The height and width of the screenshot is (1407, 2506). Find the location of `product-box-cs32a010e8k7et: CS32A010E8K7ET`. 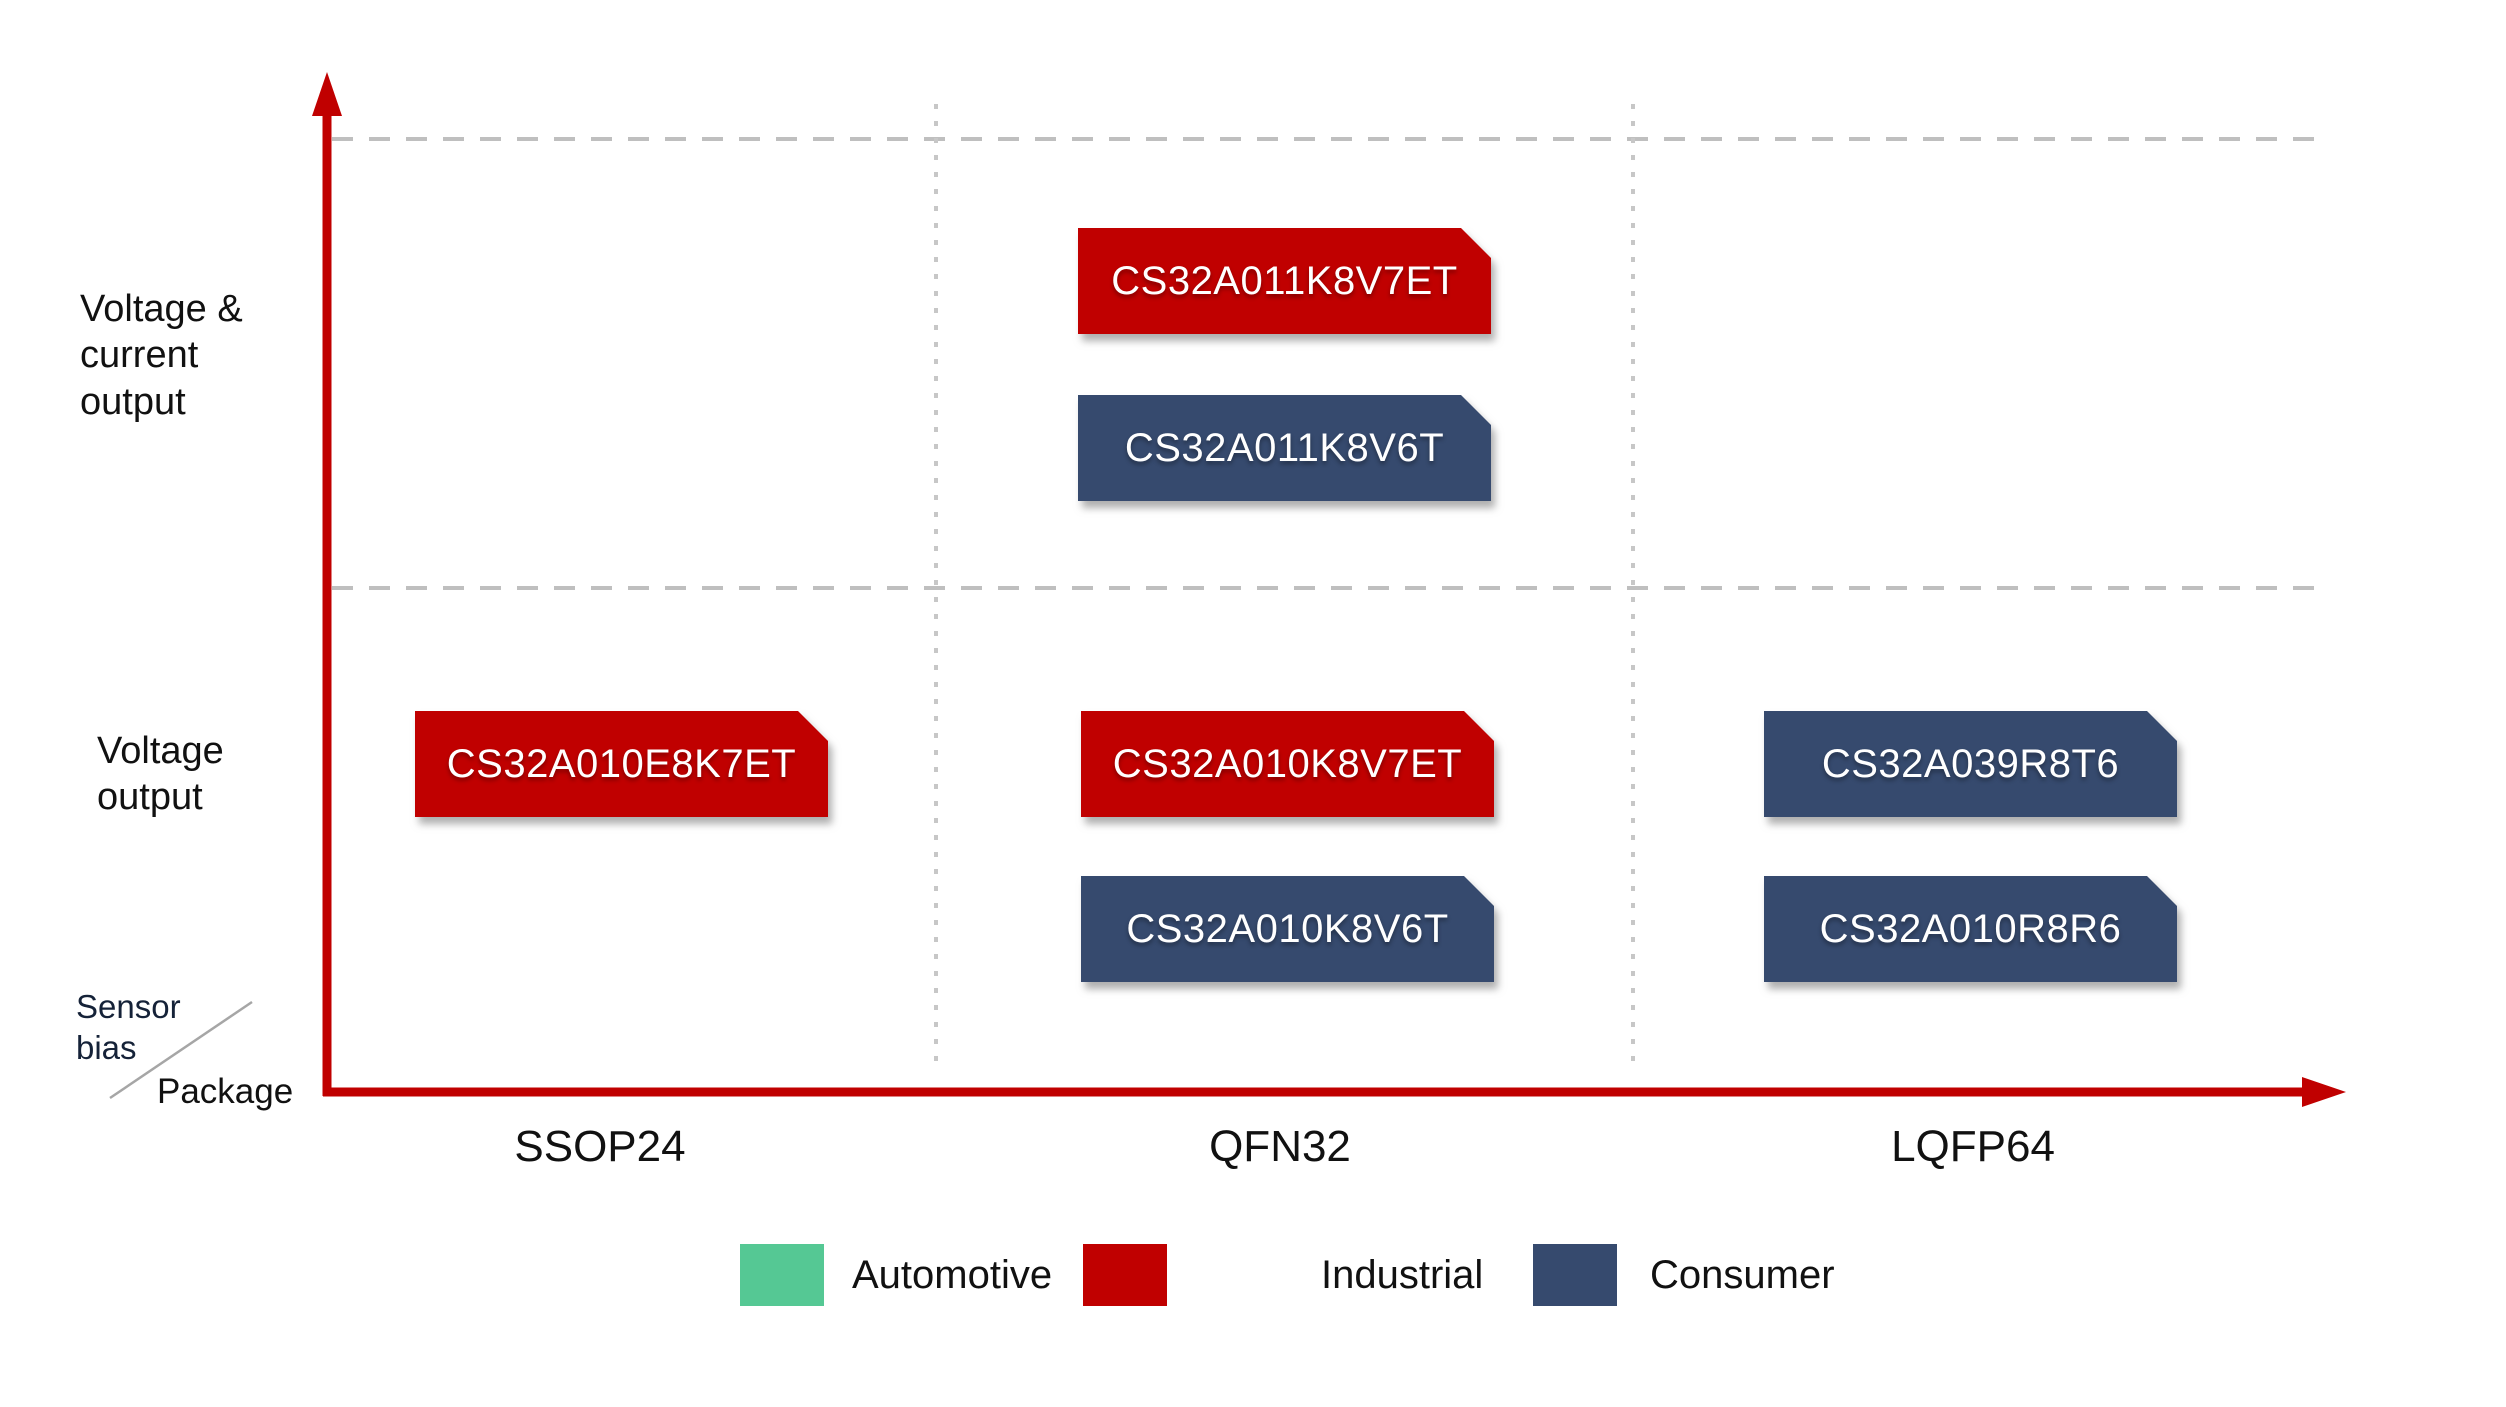

product-box-cs32a010e8k7et: CS32A010E8K7ET is located at coordinates (621, 764).